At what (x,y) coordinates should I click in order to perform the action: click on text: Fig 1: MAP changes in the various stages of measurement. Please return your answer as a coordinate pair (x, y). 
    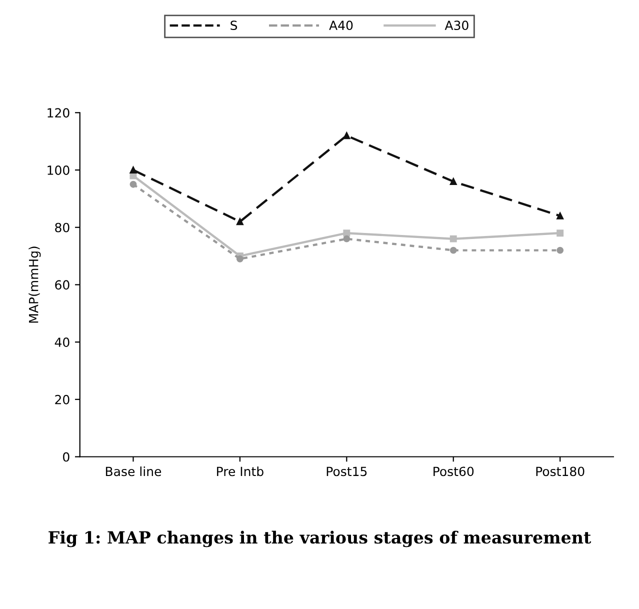
    Looking at the image, I should click on (320, 539).